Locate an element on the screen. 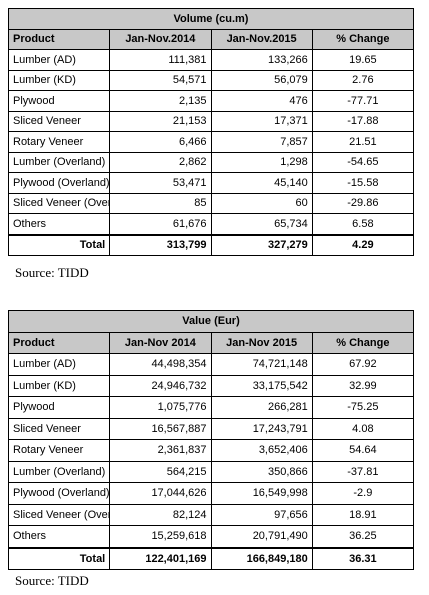 This screenshot has height=595, width=429. value-value-2014-cell: 2,361,837 is located at coordinates (160, 450).